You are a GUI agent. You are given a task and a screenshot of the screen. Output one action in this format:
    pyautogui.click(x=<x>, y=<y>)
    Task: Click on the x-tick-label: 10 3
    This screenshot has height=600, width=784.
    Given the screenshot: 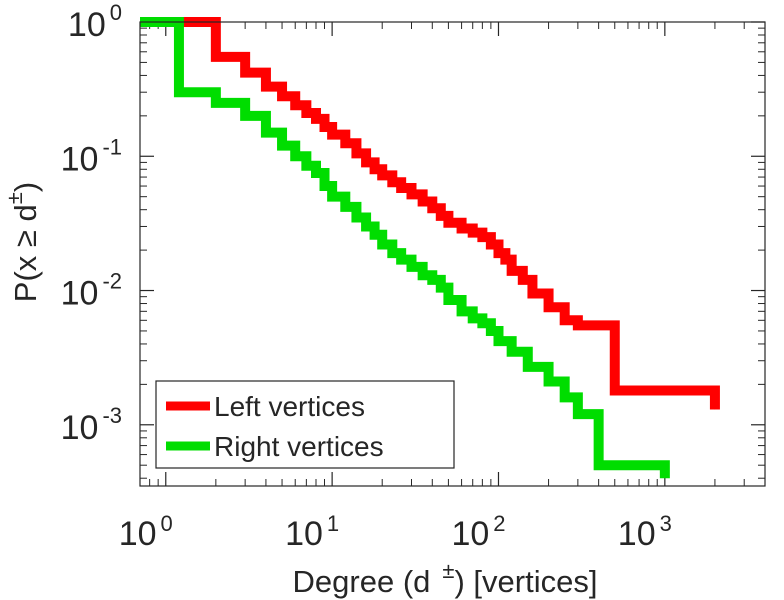 What is the action you would take?
    pyautogui.click(x=645, y=532)
    